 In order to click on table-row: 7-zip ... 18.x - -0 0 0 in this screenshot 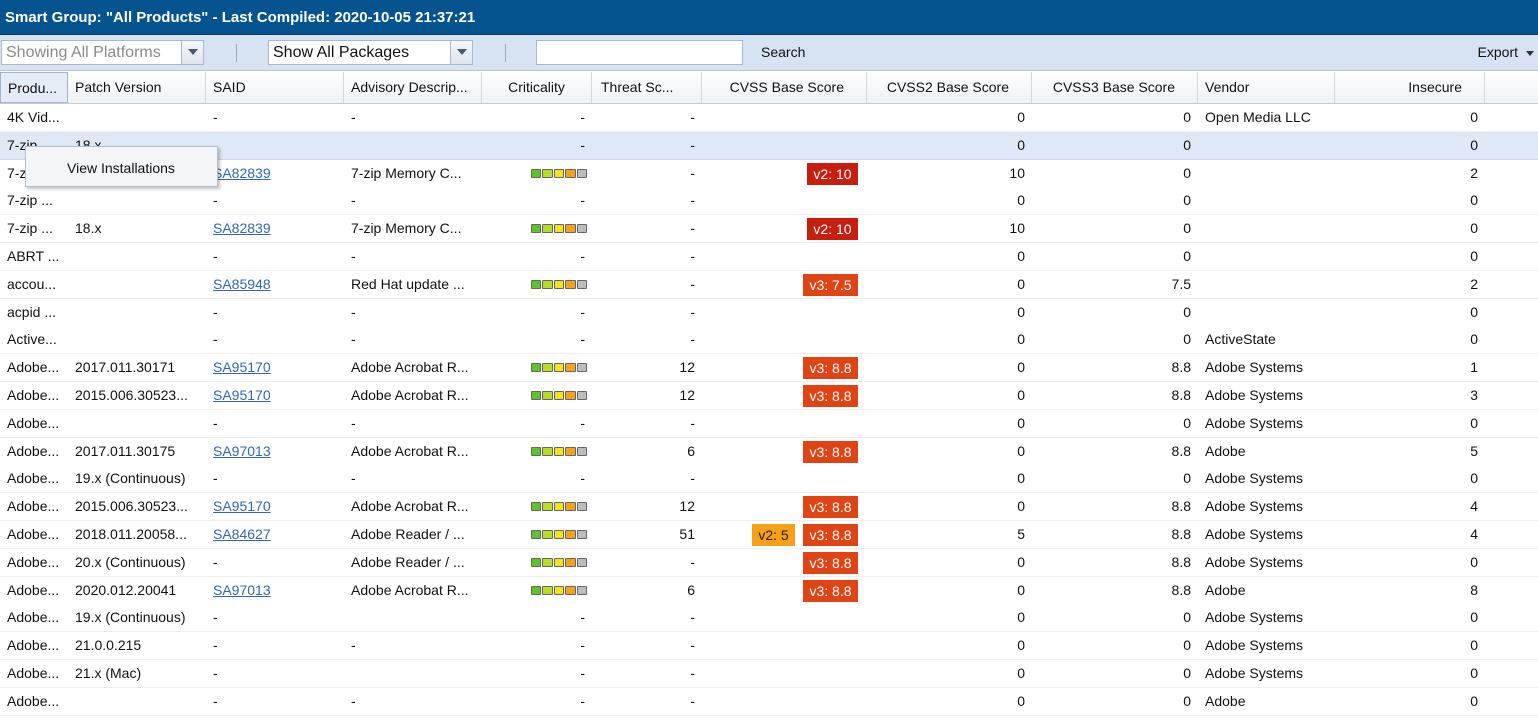, I will do `click(769, 146)`.